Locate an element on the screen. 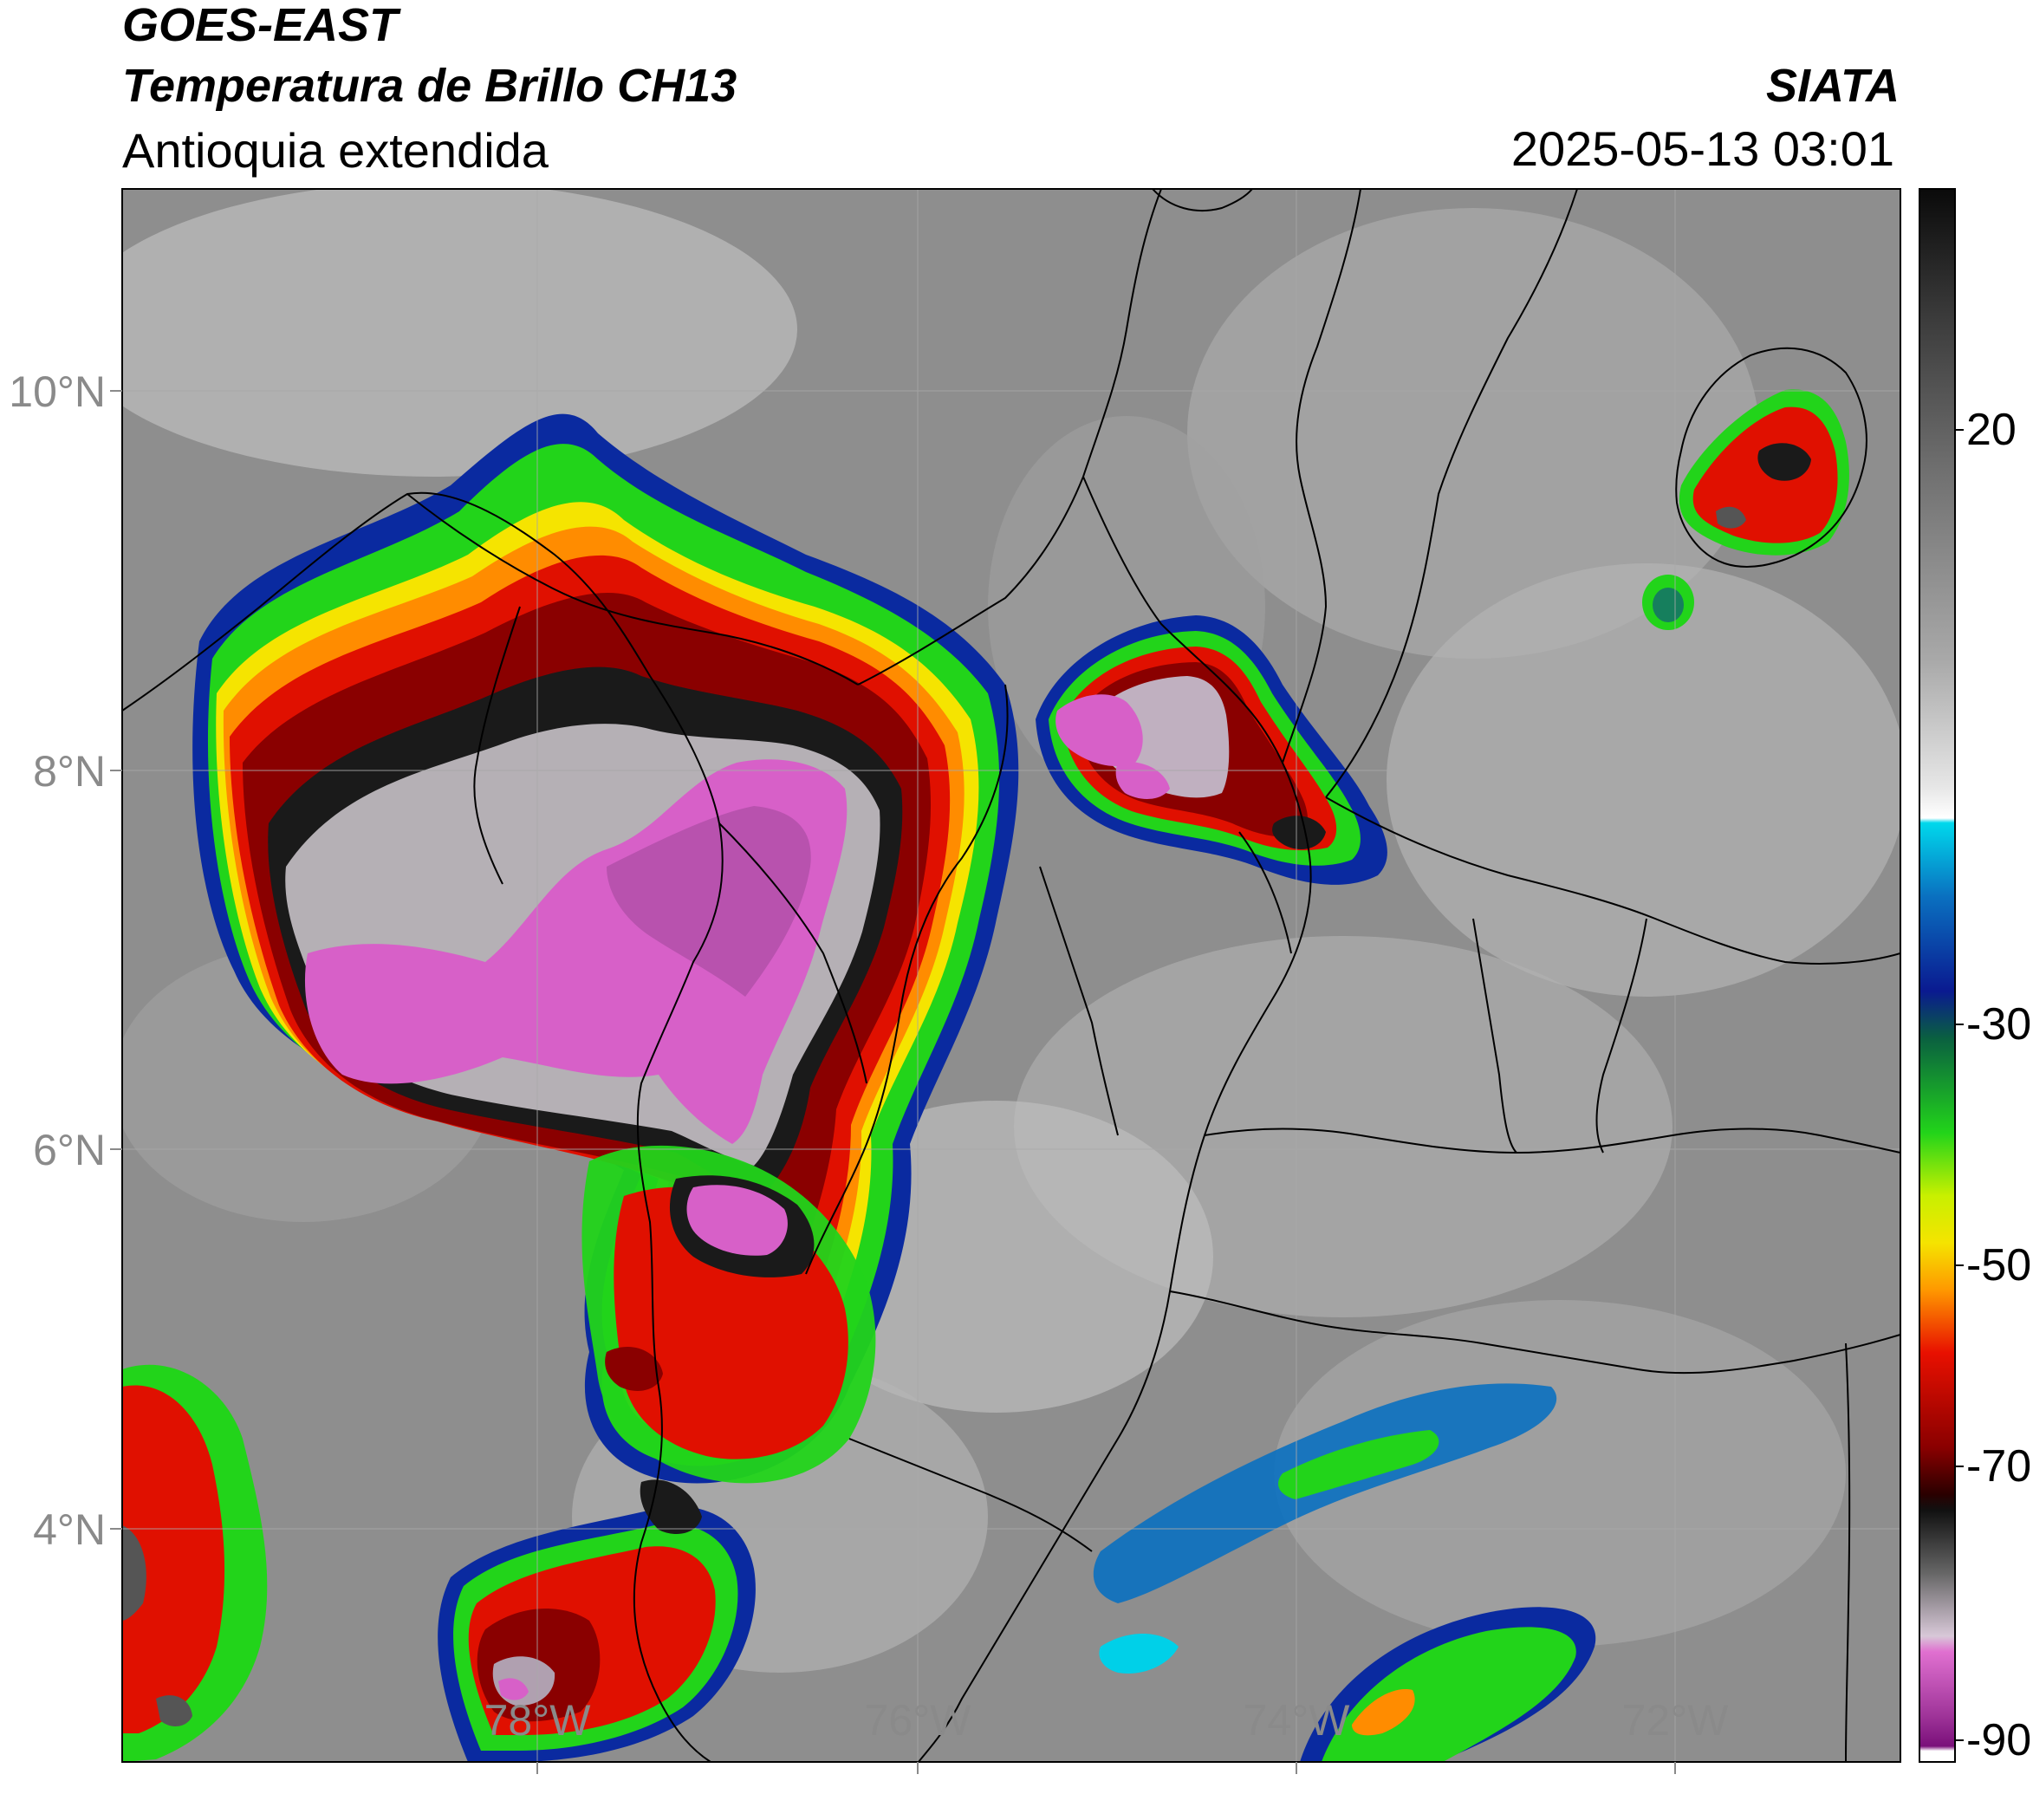 The height and width of the screenshot is (1820, 2033). colorbar-tick-20: 20 is located at coordinates (1991, 430).